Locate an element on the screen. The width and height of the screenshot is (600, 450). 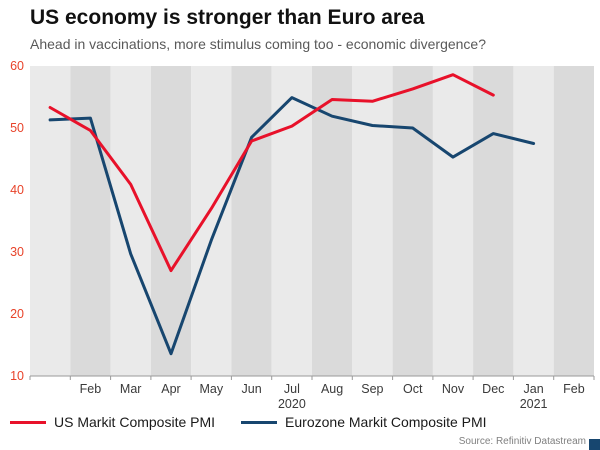
x-tick-label: Jun is located at coordinates (252, 389).